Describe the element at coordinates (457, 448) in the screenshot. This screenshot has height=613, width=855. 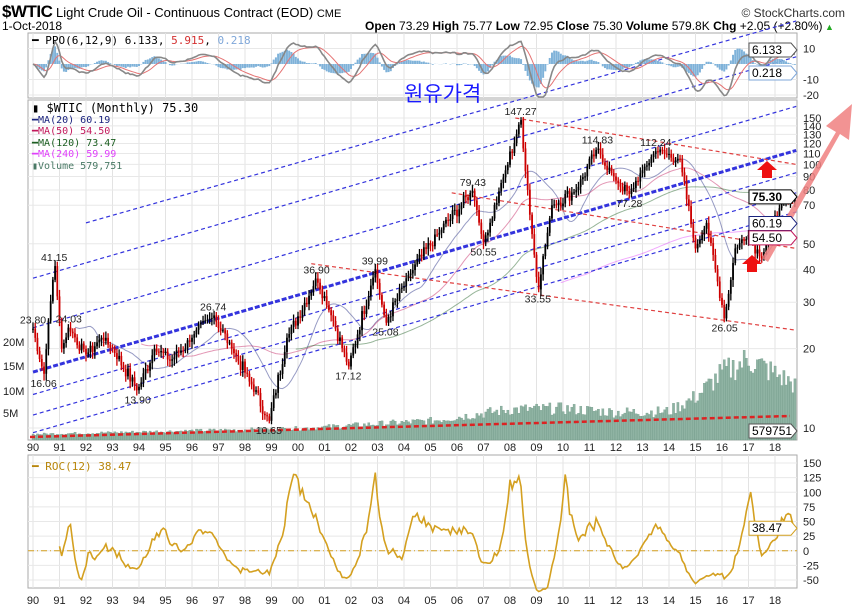
I see `x-tick-label: 06` at that location.